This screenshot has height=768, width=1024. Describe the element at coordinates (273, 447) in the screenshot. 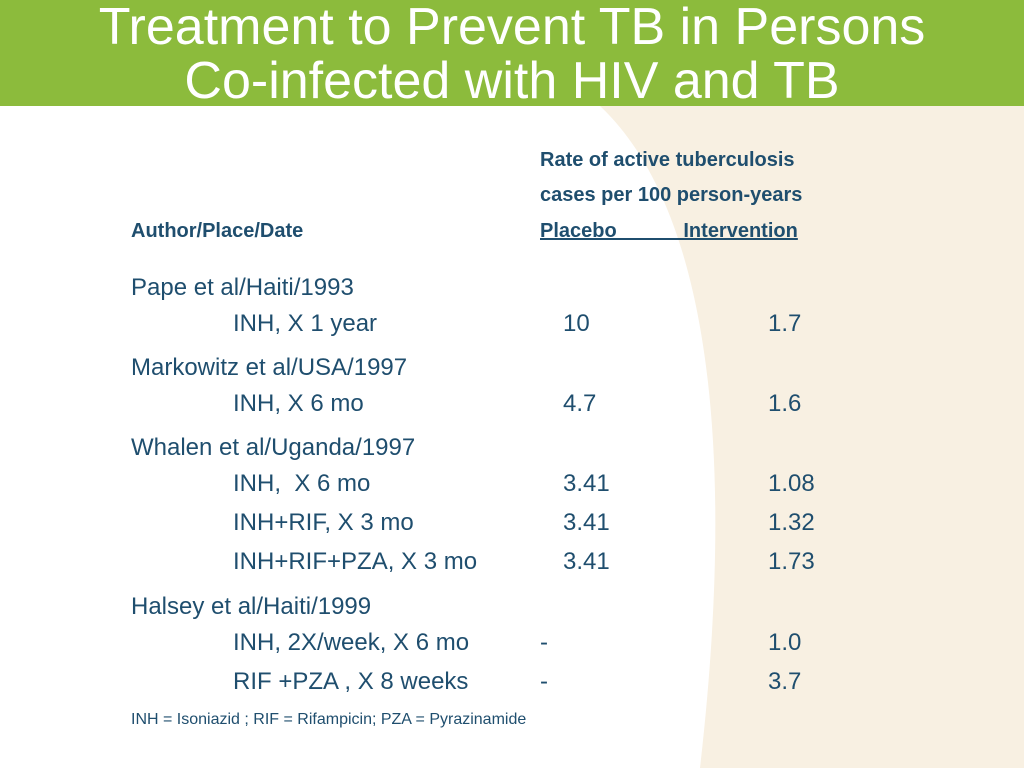

I see `study-name: Whalen et al/Uganda/1997` at that location.